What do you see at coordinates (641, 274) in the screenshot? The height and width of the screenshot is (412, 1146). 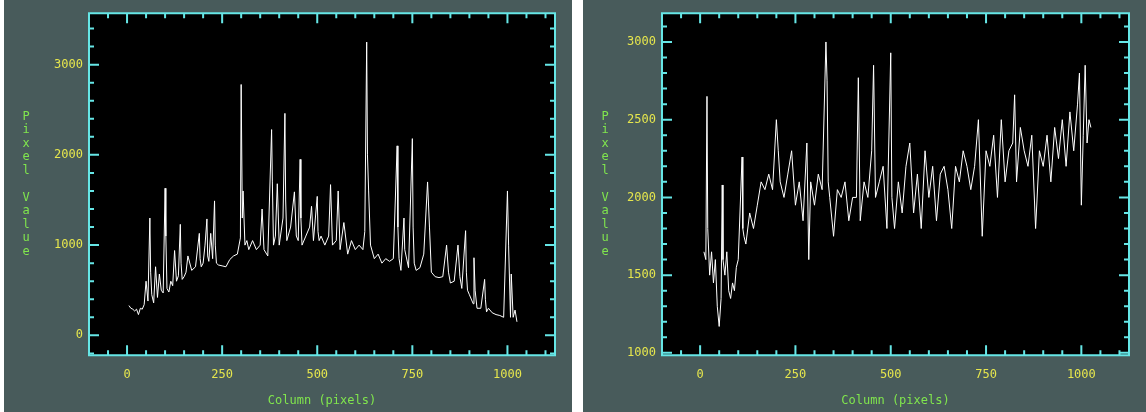 I see `y-tick-label: 1500` at bounding box center [641, 274].